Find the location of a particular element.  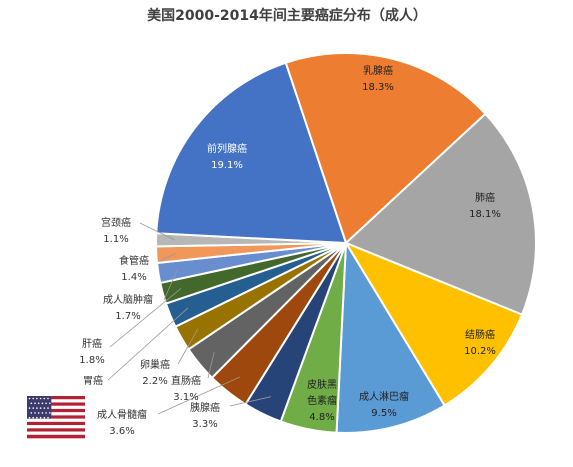

slice-label-1: 肺癌 18.1% is located at coordinates (485, 205).